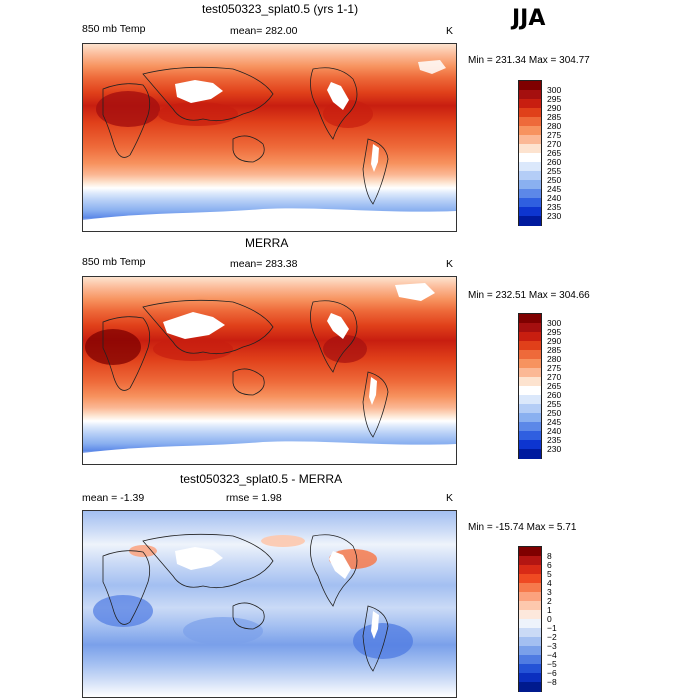  I want to click on temperature-map, so click(269, 370).